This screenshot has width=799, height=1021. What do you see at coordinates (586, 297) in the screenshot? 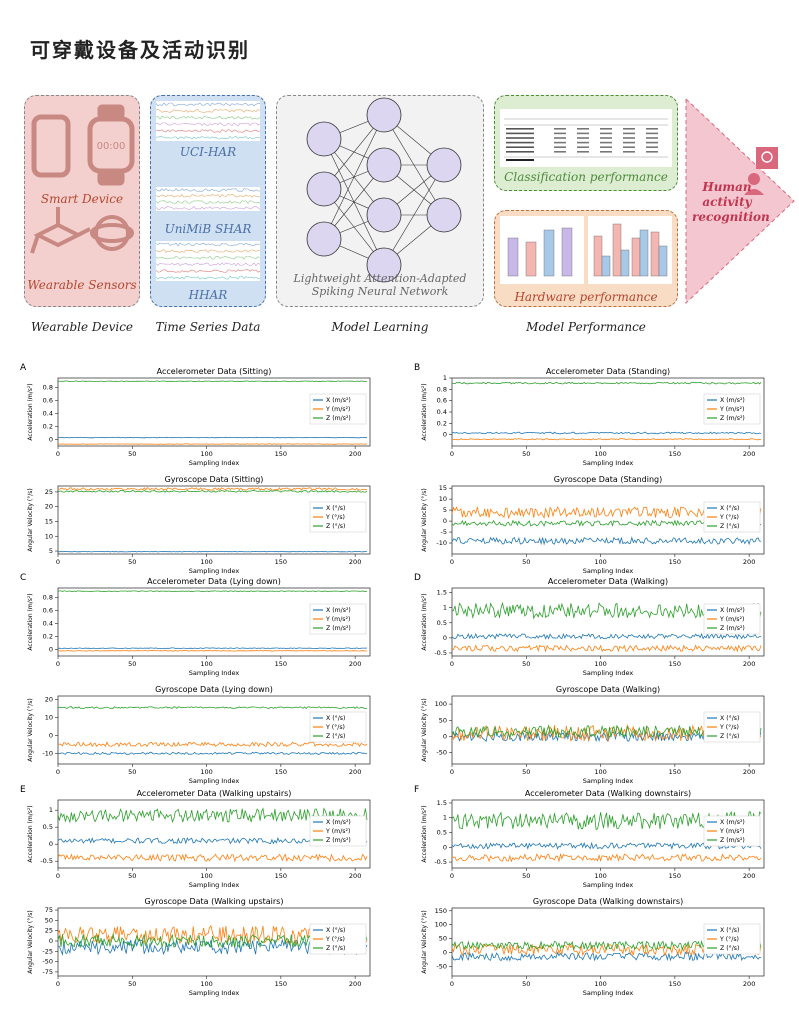
I see `hardware-caption: Hardware performance` at bounding box center [586, 297].